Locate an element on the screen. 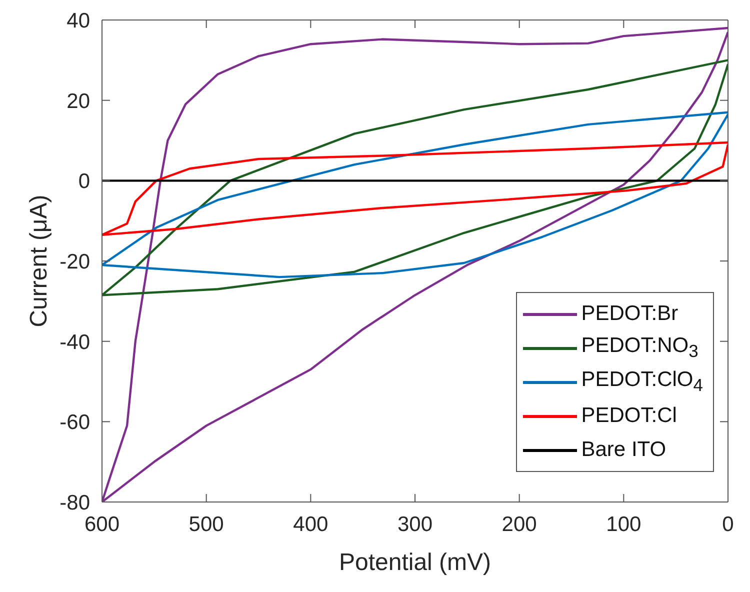 The width and height of the screenshot is (750, 592). x-tick-label: 100 is located at coordinates (624, 524).